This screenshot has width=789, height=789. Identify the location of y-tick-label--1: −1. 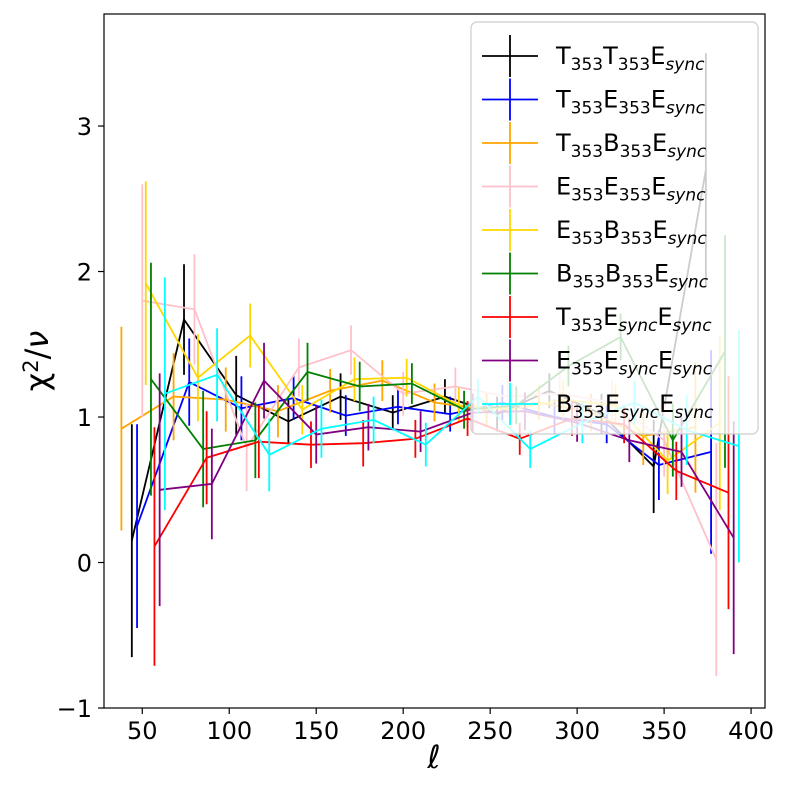
(74, 709).